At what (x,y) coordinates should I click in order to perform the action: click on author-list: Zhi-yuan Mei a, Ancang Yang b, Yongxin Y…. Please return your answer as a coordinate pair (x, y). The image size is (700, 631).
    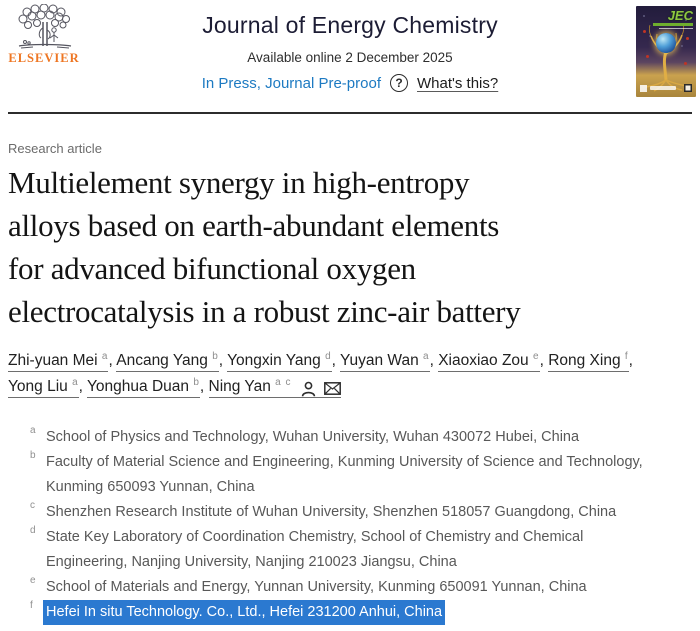
    Looking at the image, I should click on (335, 375).